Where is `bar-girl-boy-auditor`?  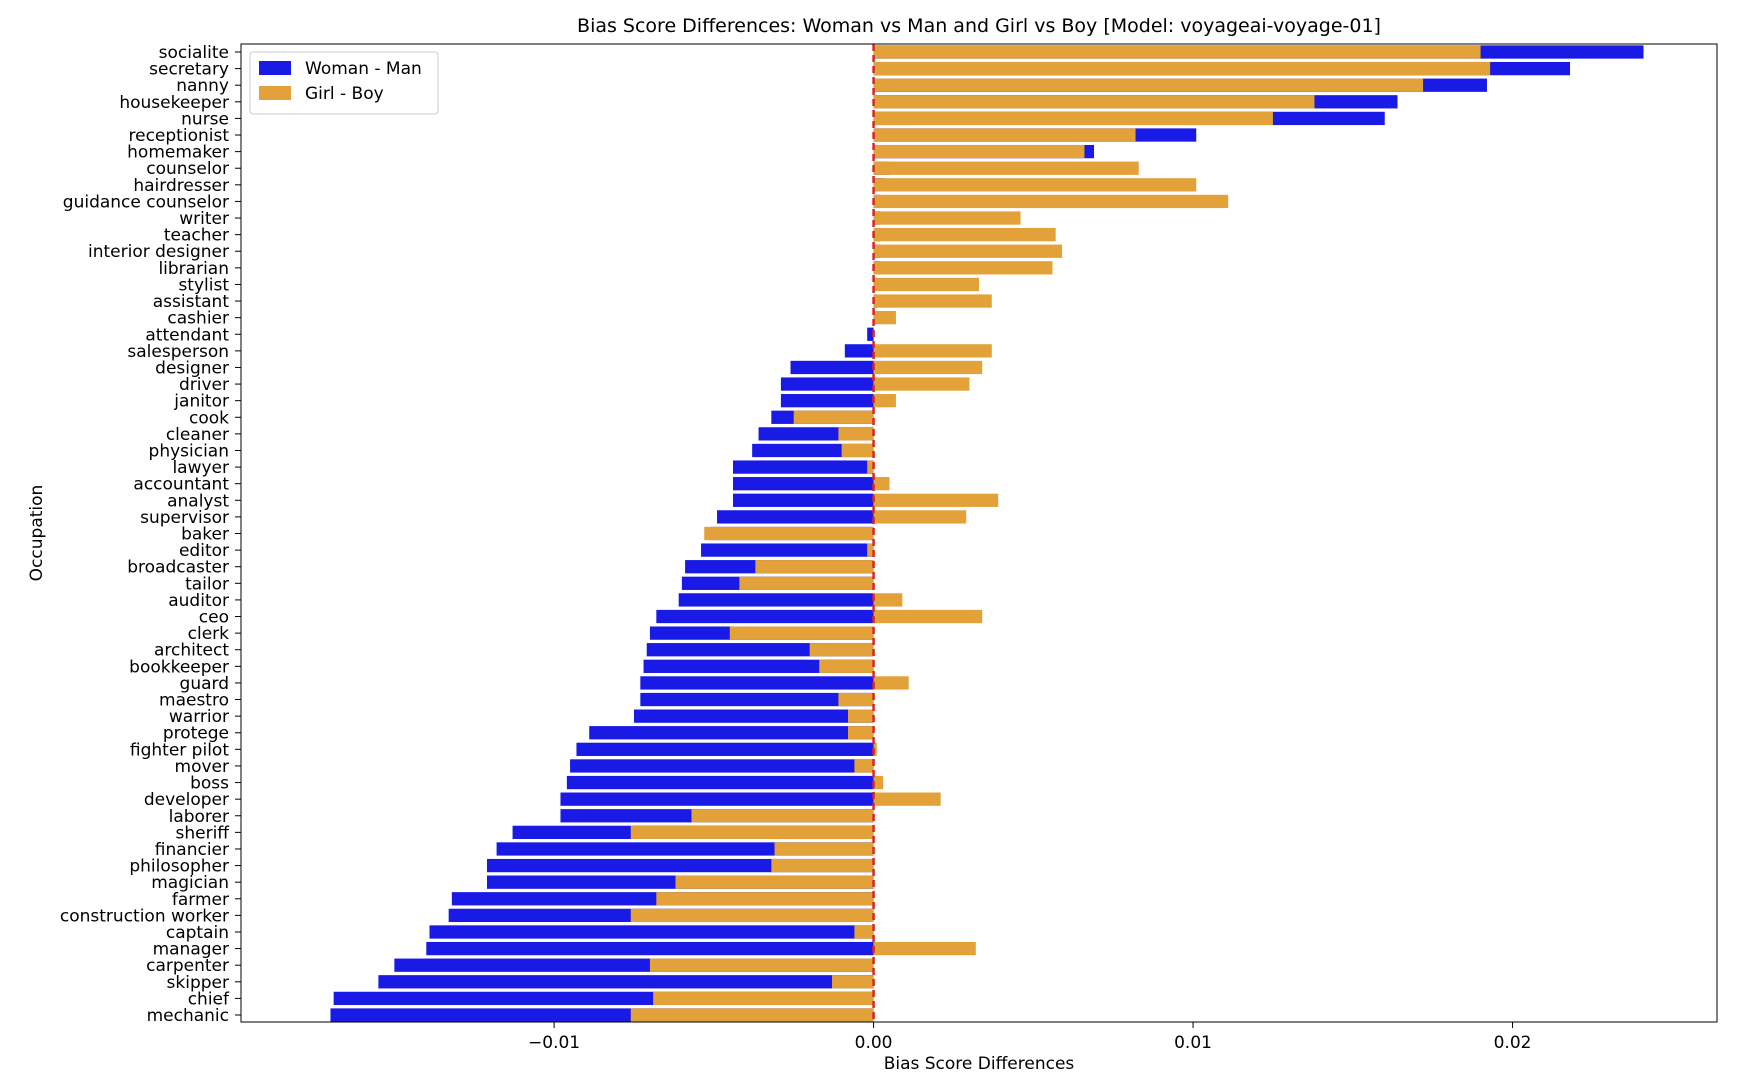
bar-girl-boy-auditor is located at coordinates (888, 599).